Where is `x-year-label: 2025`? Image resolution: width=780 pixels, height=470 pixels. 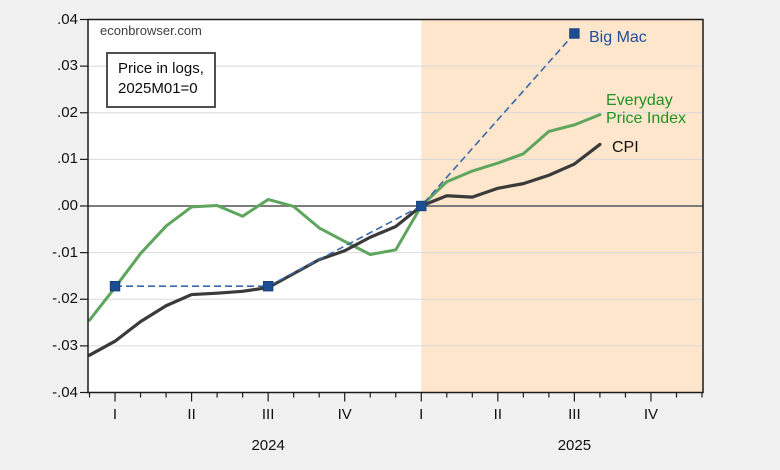 x-year-label: 2025 is located at coordinates (574, 445).